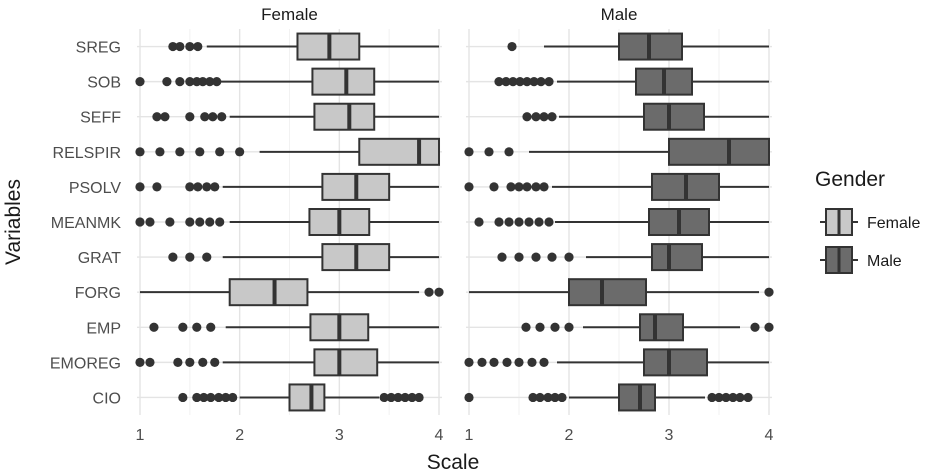 The image size is (935, 473). I want to click on y-axis-title: Variables, so click(13, 222).